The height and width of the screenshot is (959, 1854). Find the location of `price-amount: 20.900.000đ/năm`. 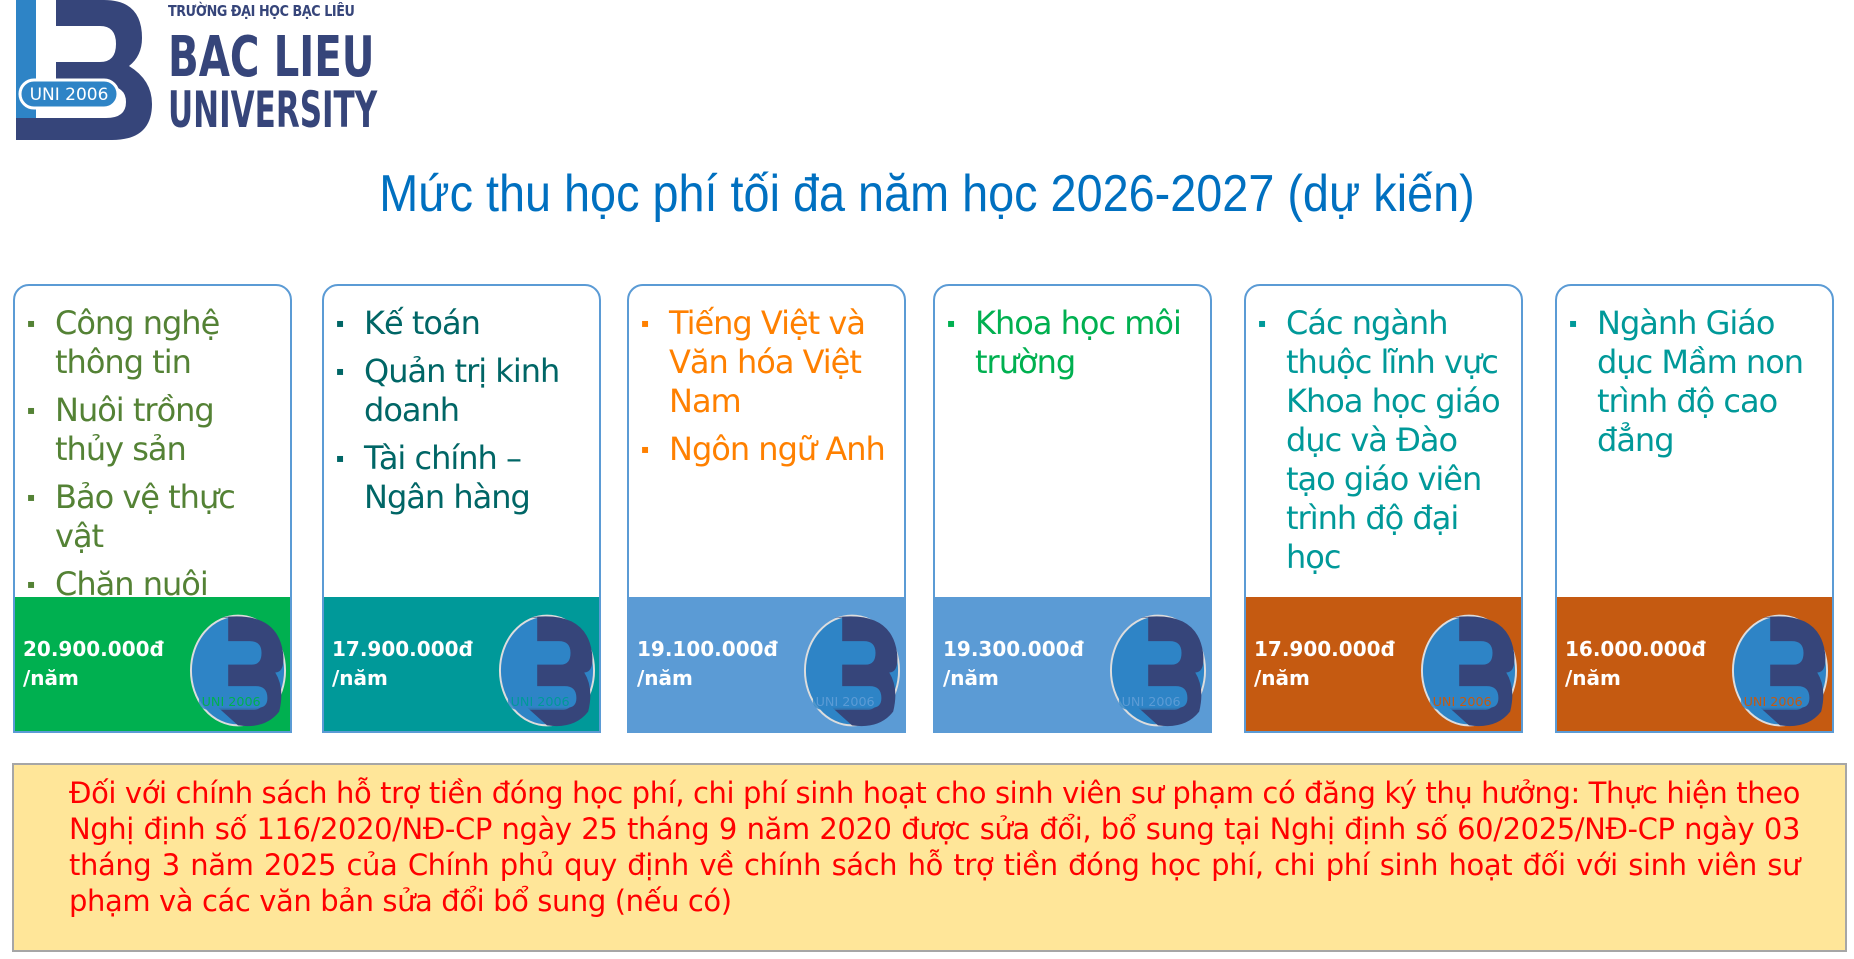

price-amount: 20.900.000đ/năm is located at coordinates (93, 664).